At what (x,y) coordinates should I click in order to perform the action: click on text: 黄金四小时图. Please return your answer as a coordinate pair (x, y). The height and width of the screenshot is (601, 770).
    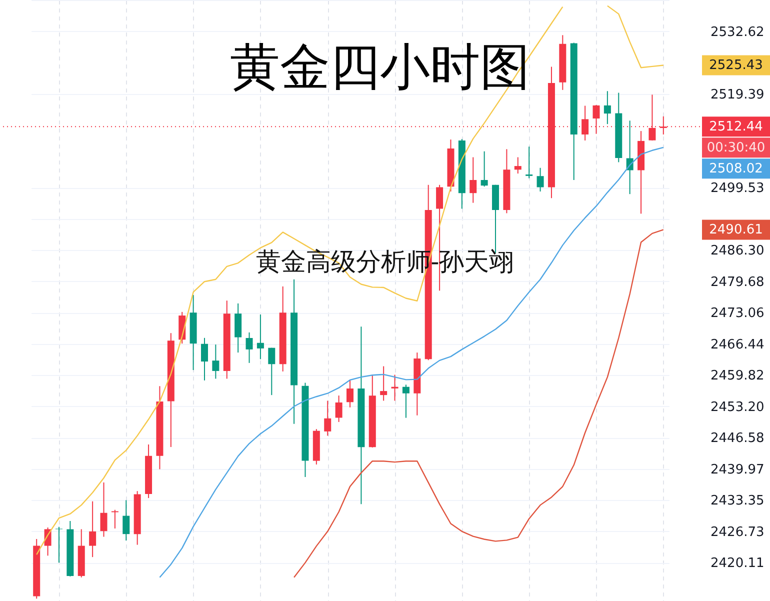
    Looking at the image, I should click on (380, 67).